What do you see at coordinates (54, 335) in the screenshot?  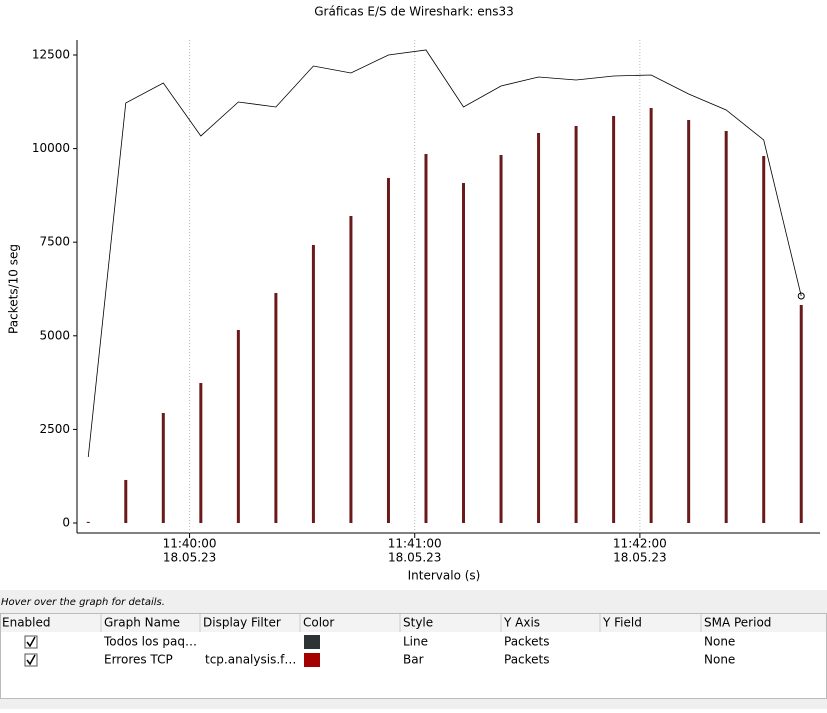 I see `y-tick-label: 5000` at bounding box center [54, 335].